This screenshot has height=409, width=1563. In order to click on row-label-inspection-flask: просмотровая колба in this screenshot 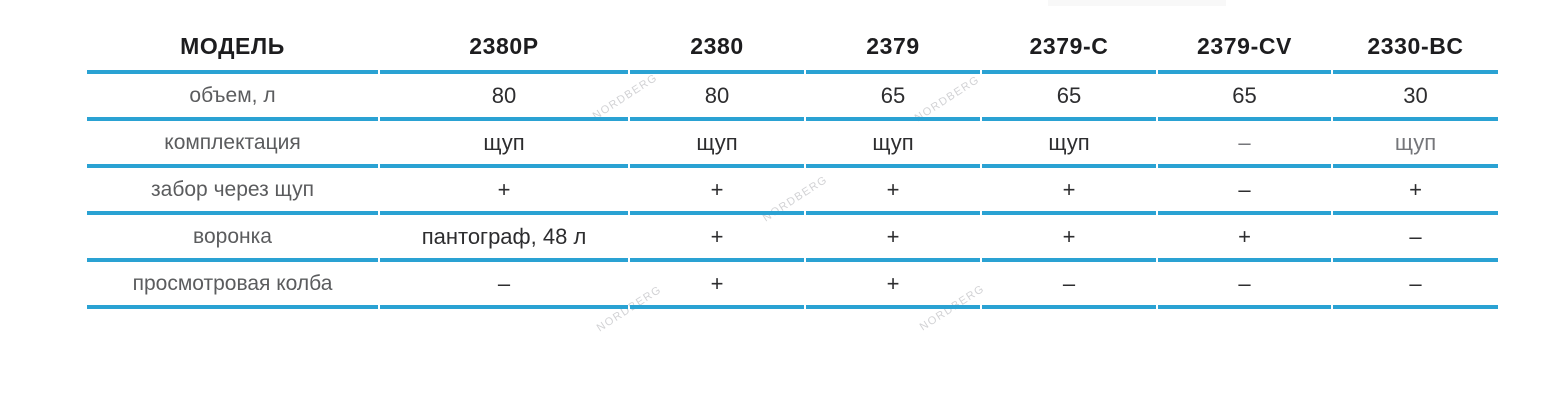, I will do `click(232, 285)`.